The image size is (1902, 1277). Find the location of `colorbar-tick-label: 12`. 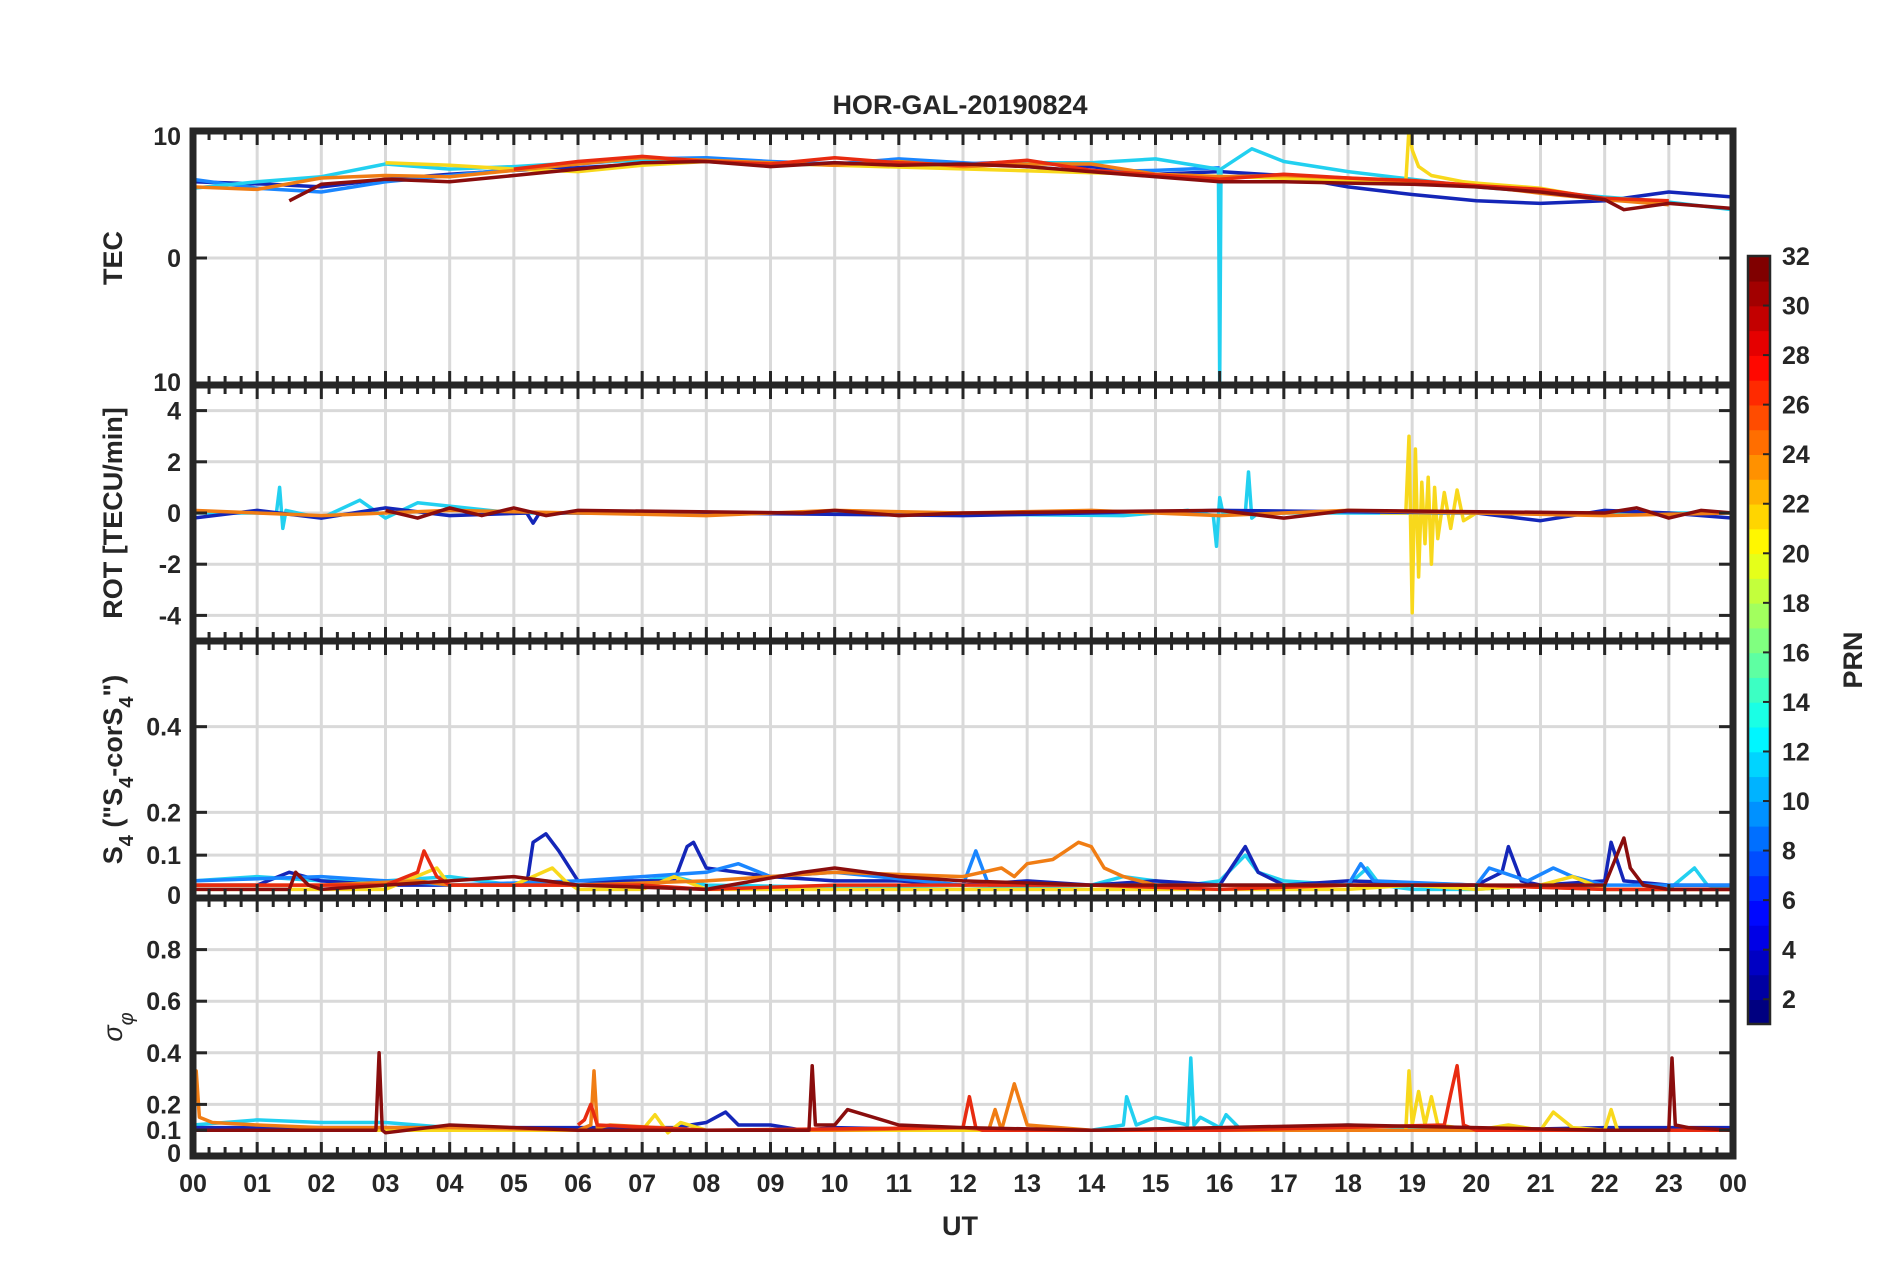

colorbar-tick-label: 12 is located at coordinates (1796, 752).